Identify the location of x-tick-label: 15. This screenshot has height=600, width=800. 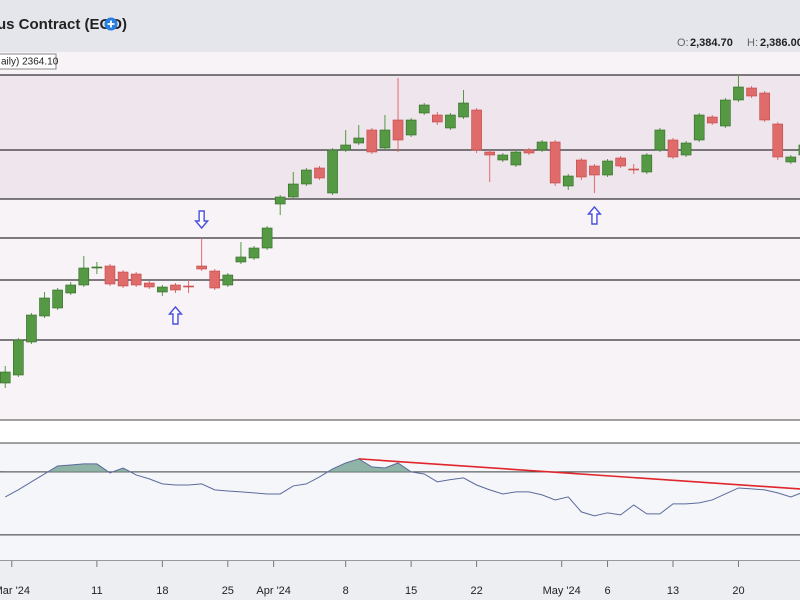
(411, 591).